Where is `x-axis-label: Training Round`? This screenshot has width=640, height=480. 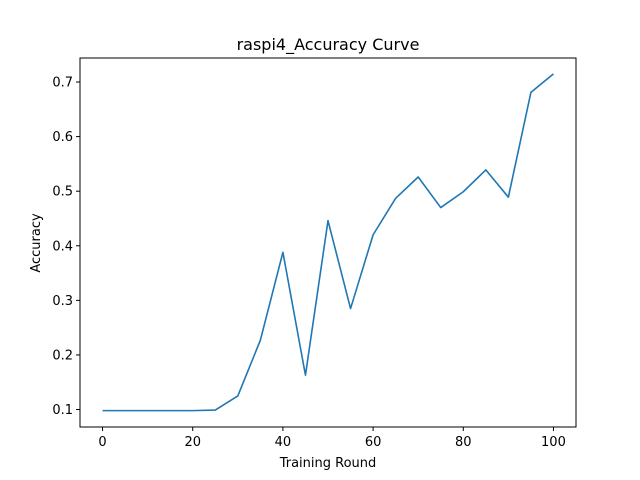 x-axis-label: Training Round is located at coordinates (328, 463).